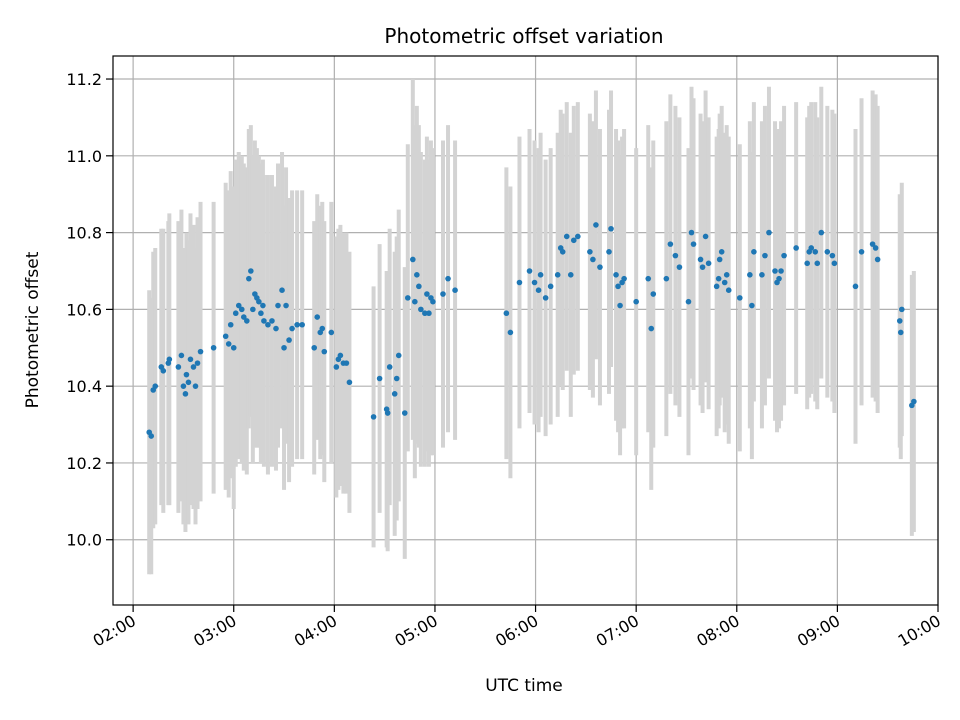  What do you see at coordinates (84, 540) in the screenshot?
I see `y-tick-label: 10.0` at bounding box center [84, 540].